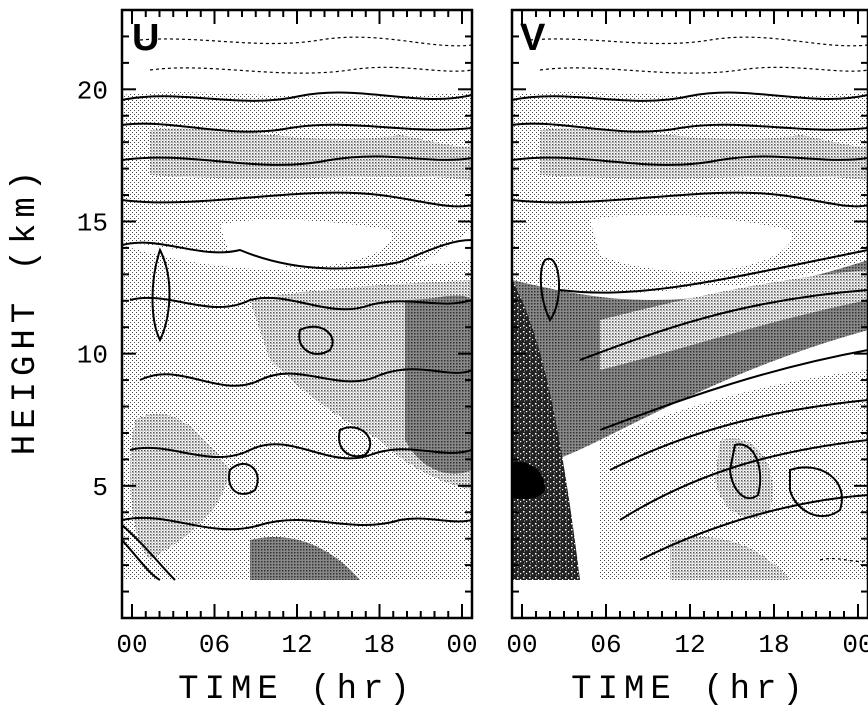 The width and height of the screenshot is (868, 709). Describe the element at coordinates (297, 690) in the screenshot. I see `panel-u-x-axis-title: TIME (hr)` at that location.